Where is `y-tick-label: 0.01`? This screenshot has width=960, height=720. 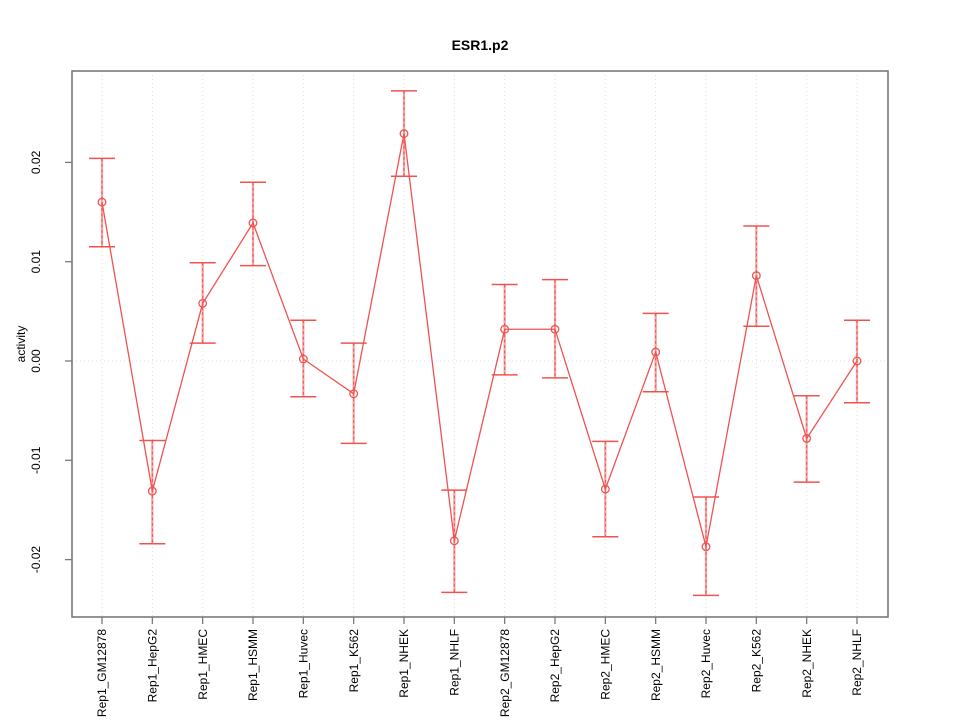
y-tick-label: 0.01 is located at coordinates (36, 262).